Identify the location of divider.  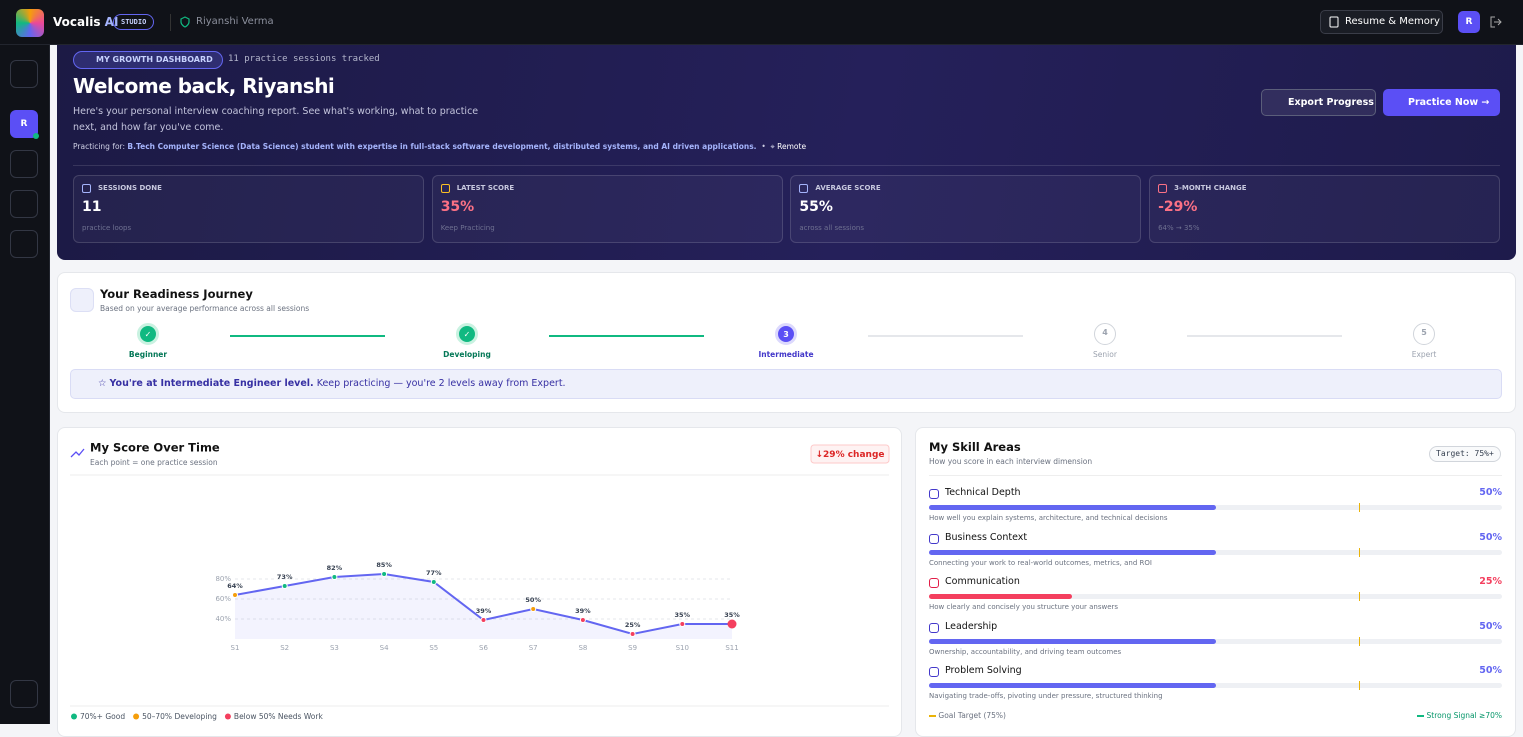
(170, 22).